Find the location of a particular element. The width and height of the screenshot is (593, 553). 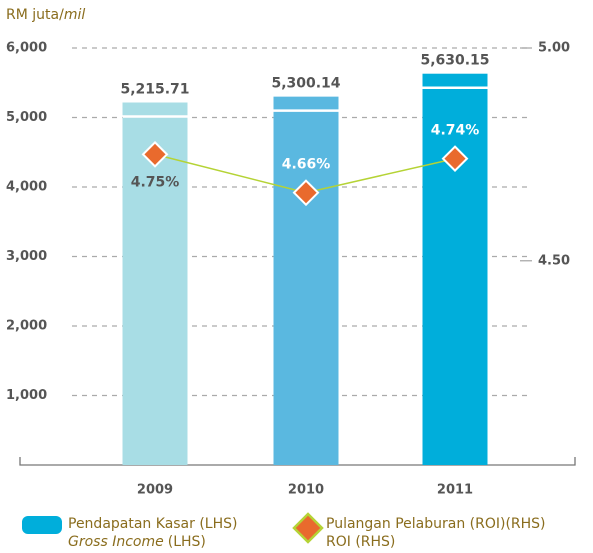

legend-suffix: (LHS) is located at coordinates (187, 542).